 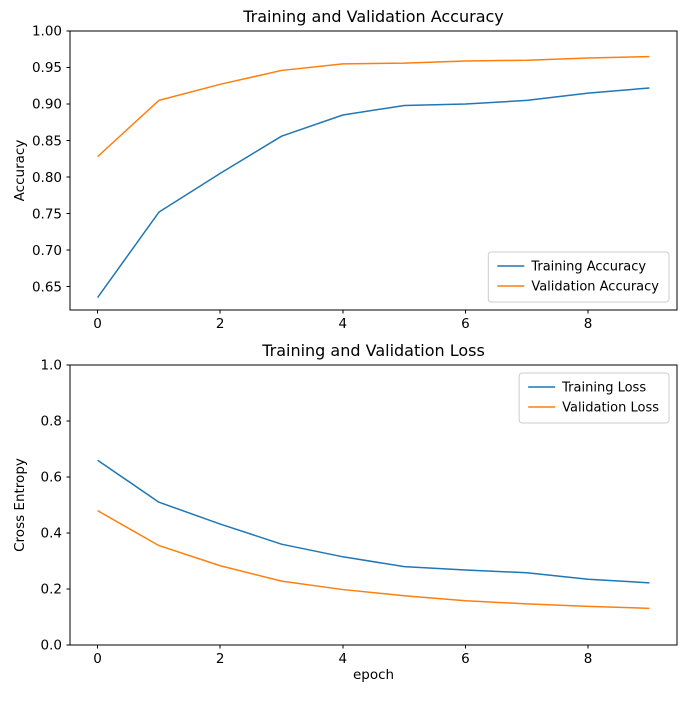 What do you see at coordinates (373, 106) in the screenshot?
I see `line-validation-accuracy` at bounding box center [373, 106].